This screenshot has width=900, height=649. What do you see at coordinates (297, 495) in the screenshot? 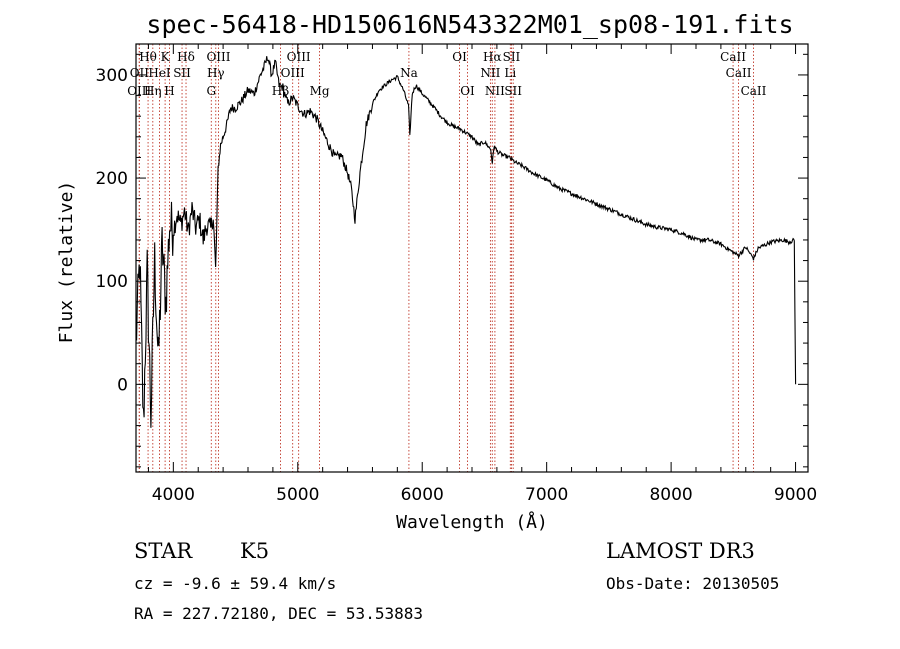
I see `x-tick-label: 5000` at bounding box center [297, 495].